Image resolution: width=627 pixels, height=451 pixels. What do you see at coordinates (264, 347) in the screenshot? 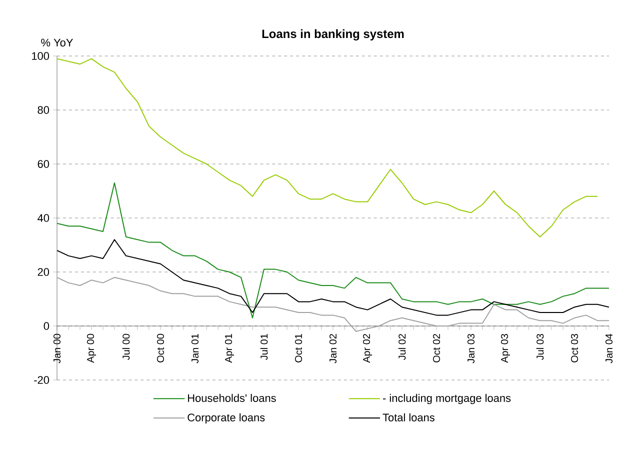
I see `x-tick-label: Jul 01` at bounding box center [264, 347].